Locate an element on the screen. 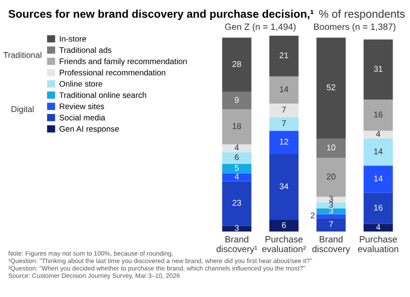 The image size is (410, 297). data-label: 31 is located at coordinates (378, 69).